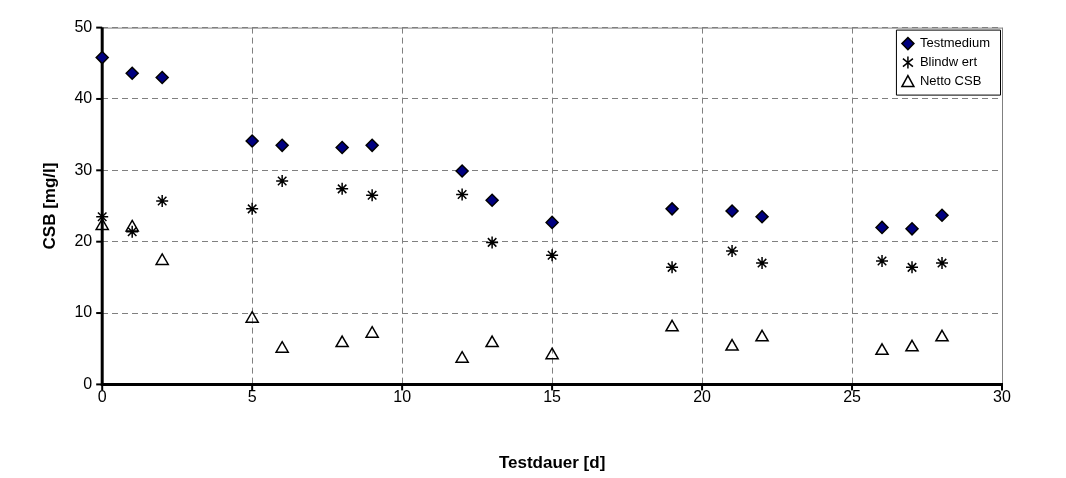 The width and height of the screenshot is (1066, 478). I want to click on x-axis-title: Testdauer [d], so click(552, 463).